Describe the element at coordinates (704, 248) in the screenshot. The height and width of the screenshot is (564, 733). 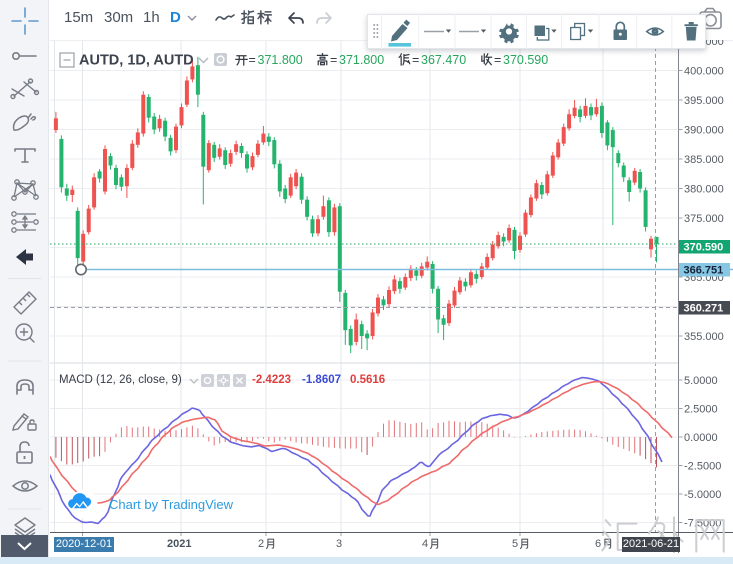
I see `svg-text: 370.590` at that location.